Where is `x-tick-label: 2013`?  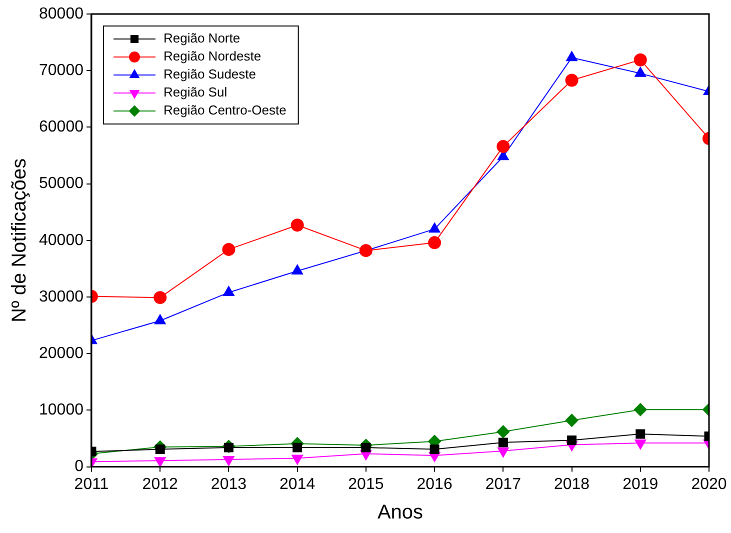
x-tick-label: 2013 is located at coordinates (228, 484).